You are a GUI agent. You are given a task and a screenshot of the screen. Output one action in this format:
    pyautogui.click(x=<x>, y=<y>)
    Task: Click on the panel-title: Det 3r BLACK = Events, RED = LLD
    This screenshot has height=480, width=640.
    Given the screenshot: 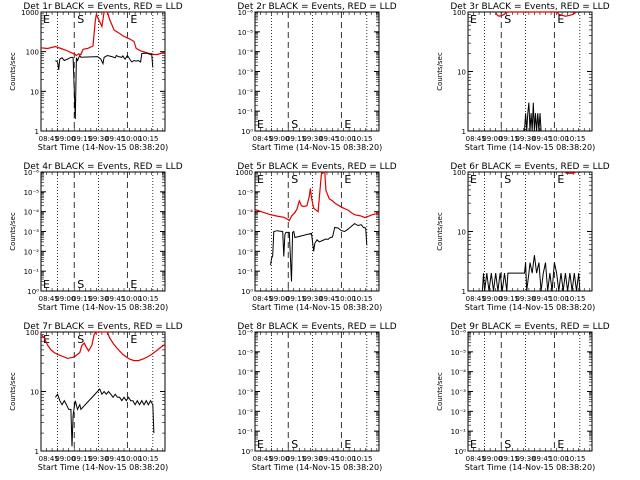 What is the action you would take?
    pyautogui.click(x=529, y=7)
    